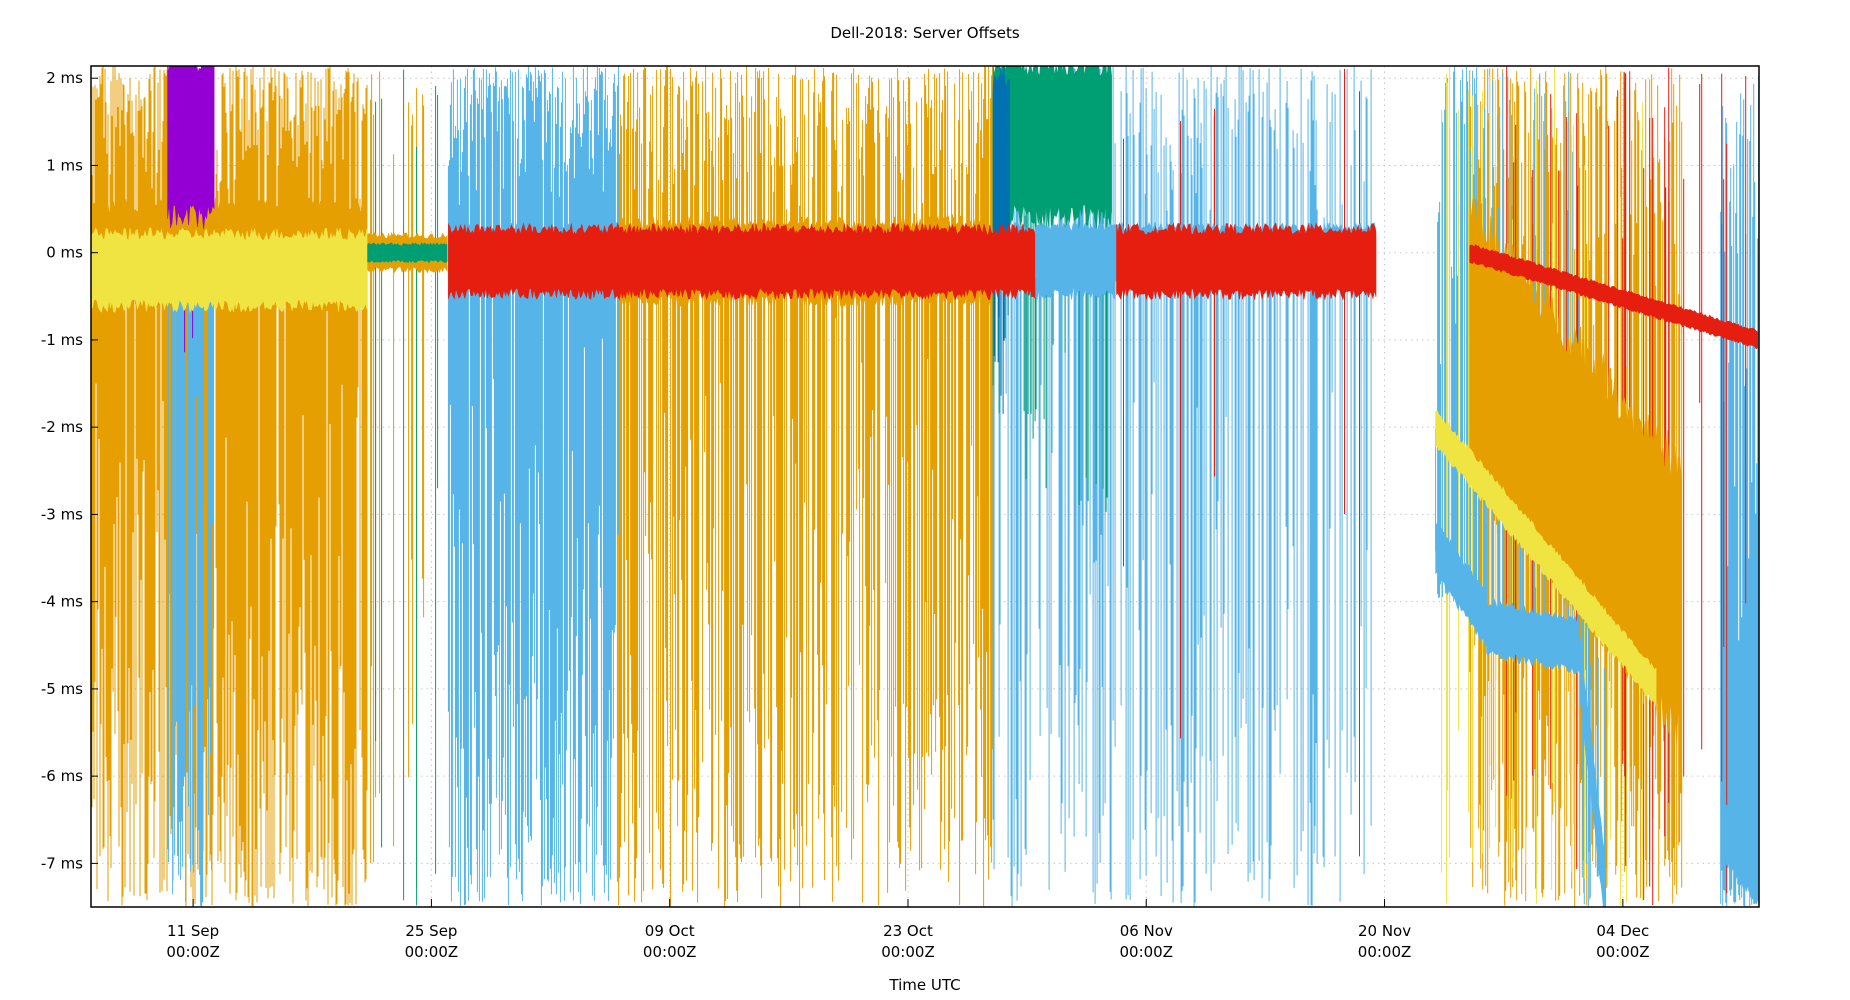  I want to click on chart-title: Dell-2018: Server Offsets, so click(925, 33).